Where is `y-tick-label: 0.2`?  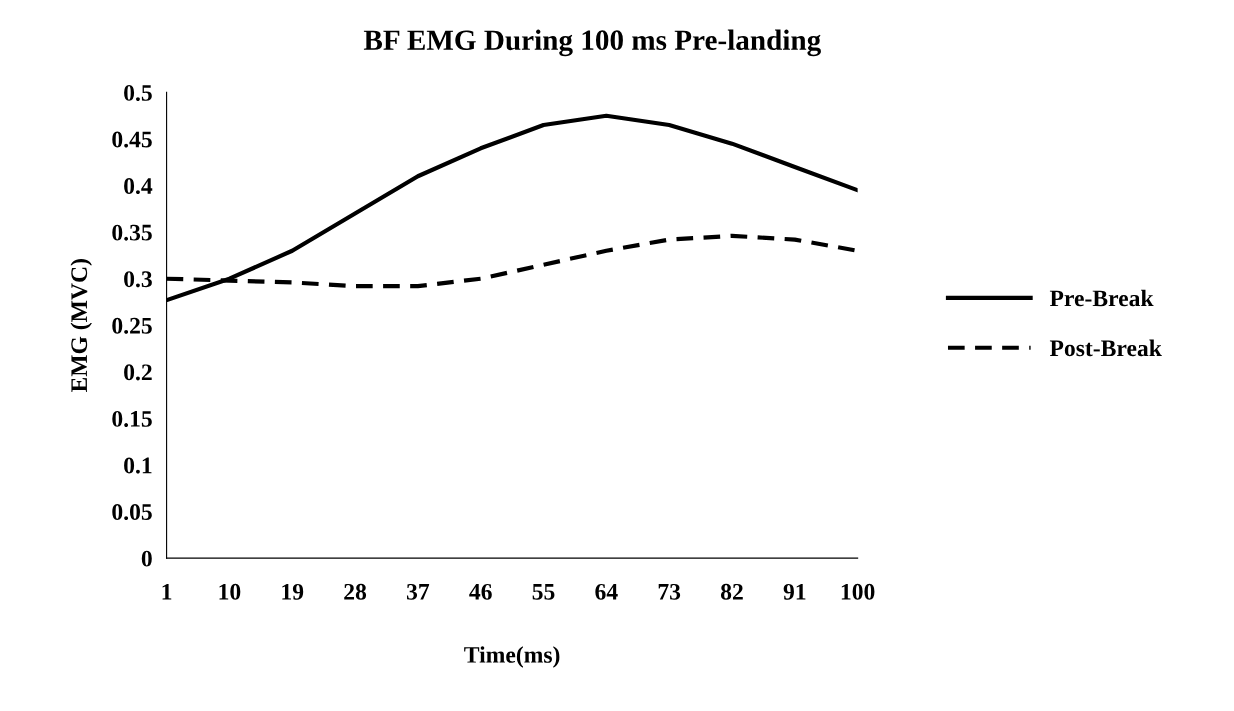 y-tick-label: 0.2 is located at coordinates (138, 372).